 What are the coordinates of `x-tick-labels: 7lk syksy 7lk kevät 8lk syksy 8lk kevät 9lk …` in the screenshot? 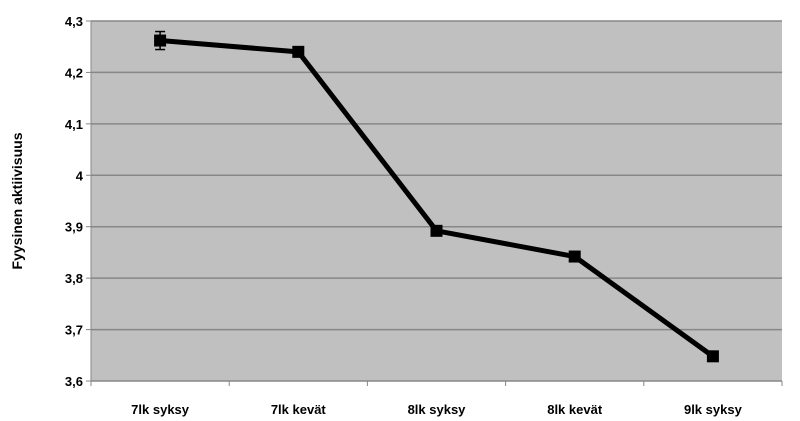 It's located at (436, 409).